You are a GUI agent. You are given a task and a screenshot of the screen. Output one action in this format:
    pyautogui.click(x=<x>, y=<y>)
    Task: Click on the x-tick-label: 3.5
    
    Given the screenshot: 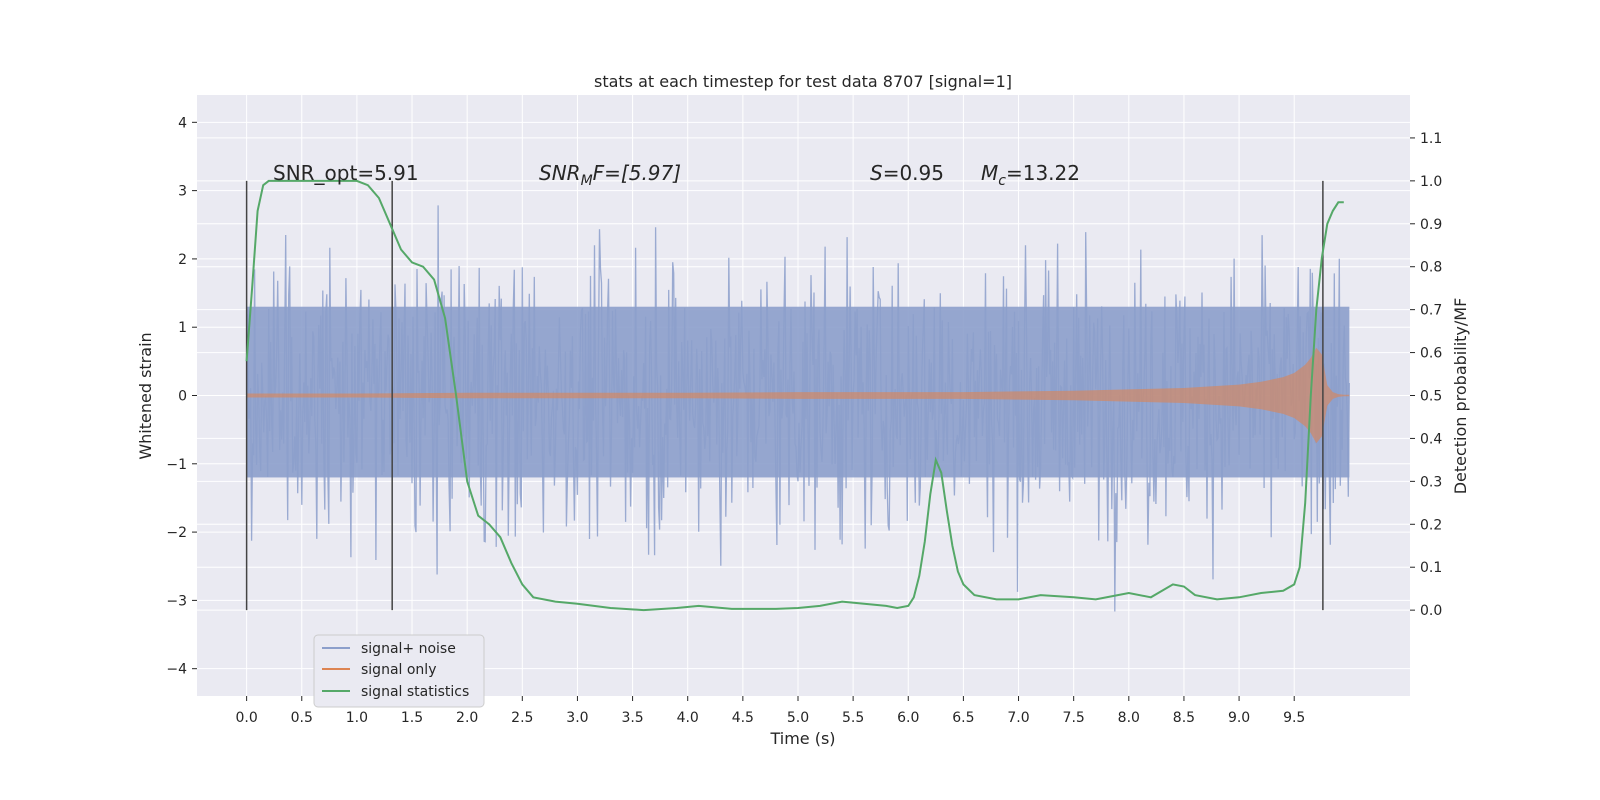 What is the action you would take?
    pyautogui.click(x=632, y=718)
    